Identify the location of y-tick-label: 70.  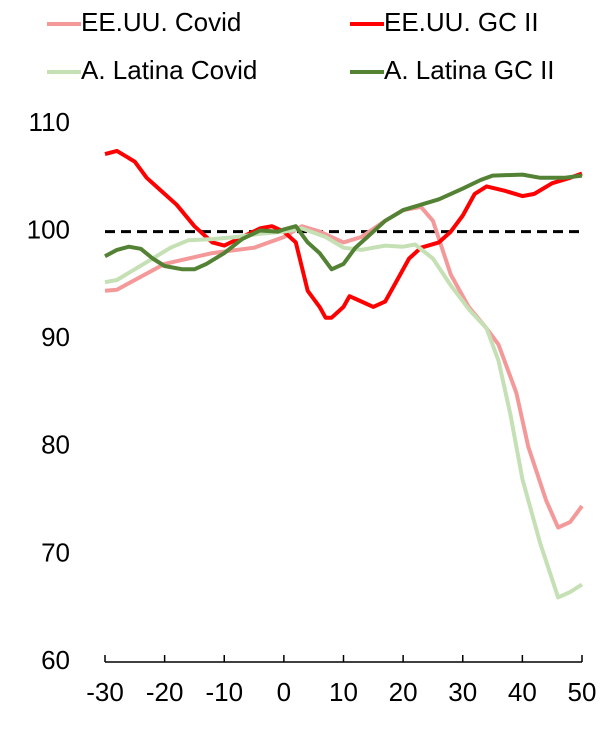
(55, 552).